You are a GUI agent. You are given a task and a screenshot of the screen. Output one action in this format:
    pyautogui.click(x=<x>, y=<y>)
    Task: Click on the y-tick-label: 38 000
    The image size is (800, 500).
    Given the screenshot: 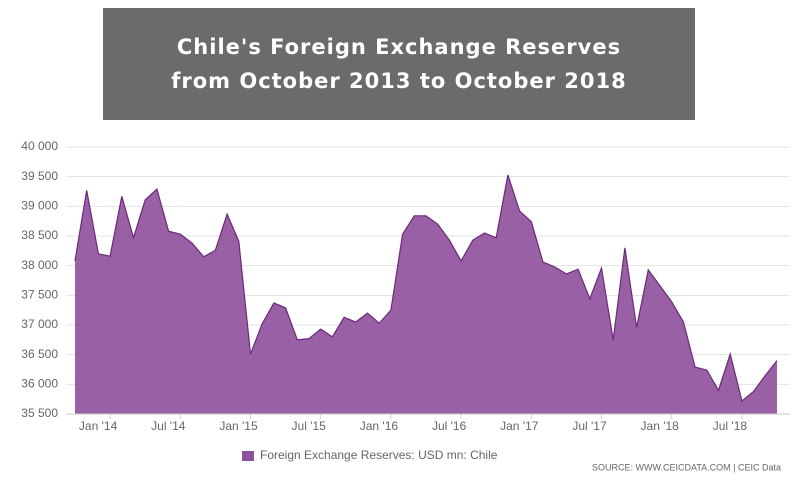 What is the action you would take?
    pyautogui.click(x=39, y=265)
    